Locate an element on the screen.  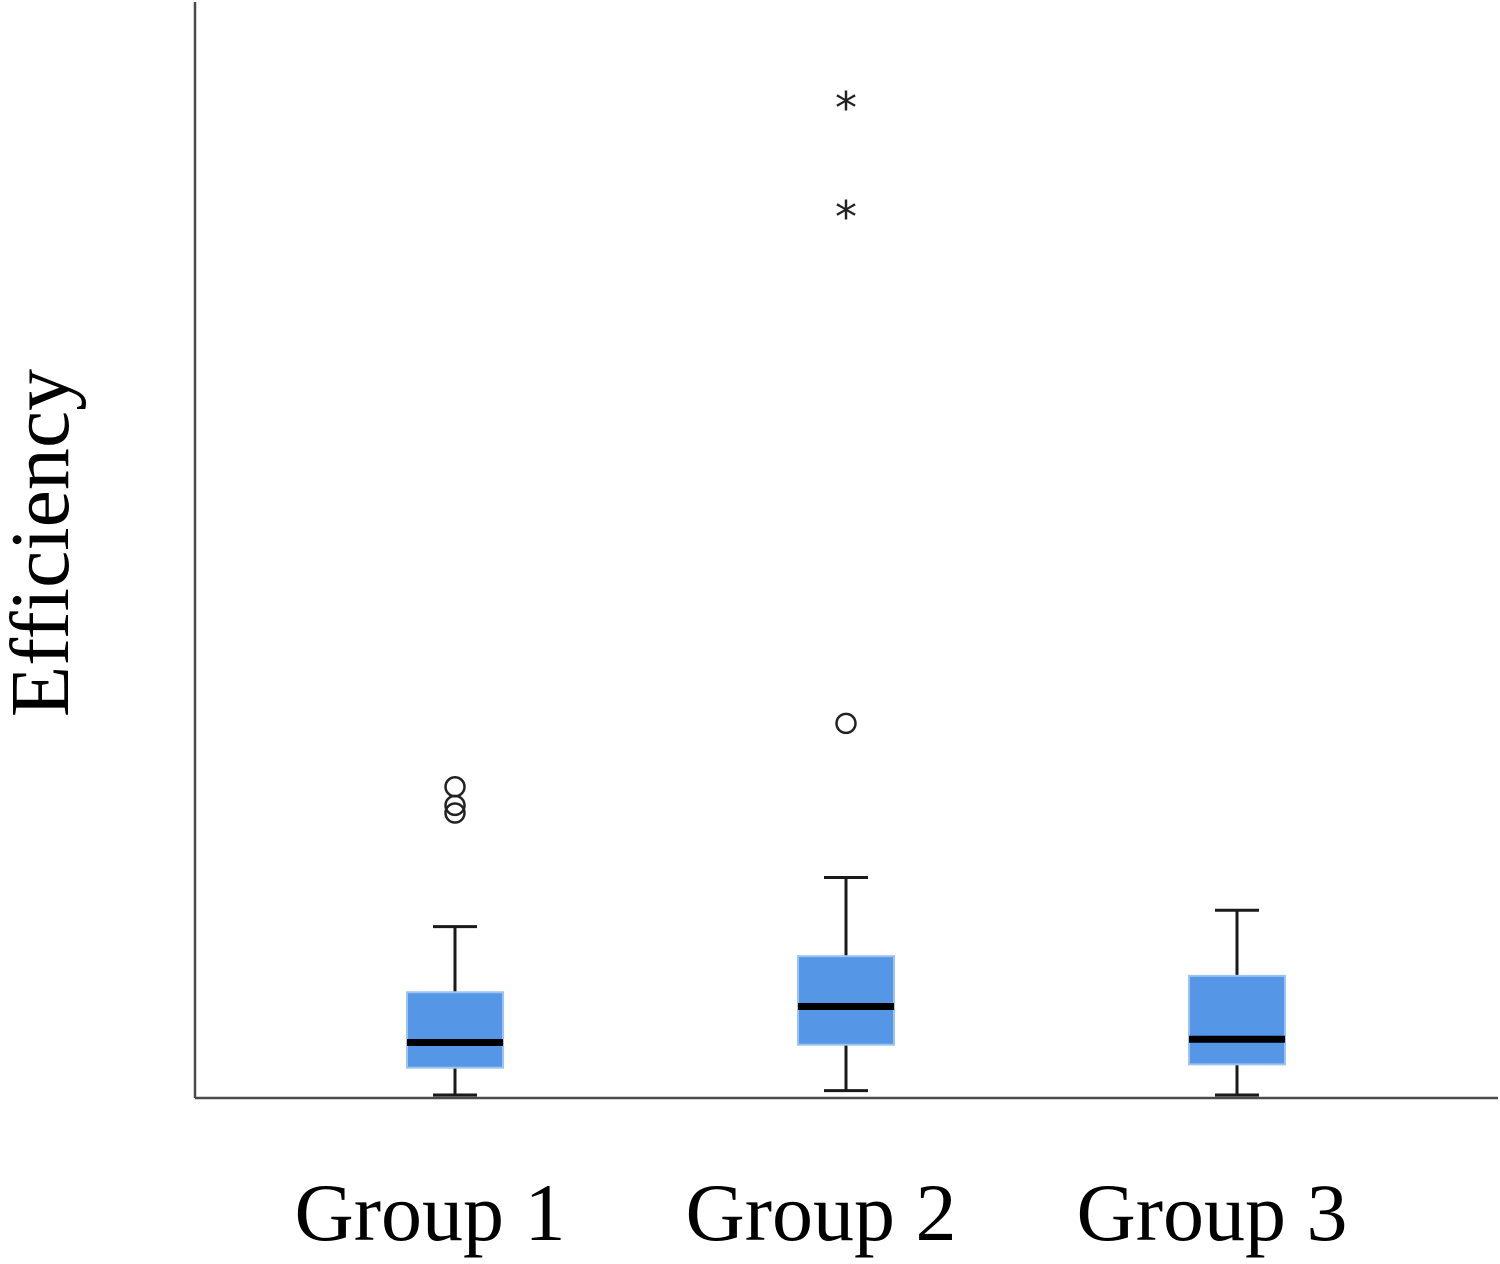
x-tick-label: Group 1 is located at coordinates (429, 1212).